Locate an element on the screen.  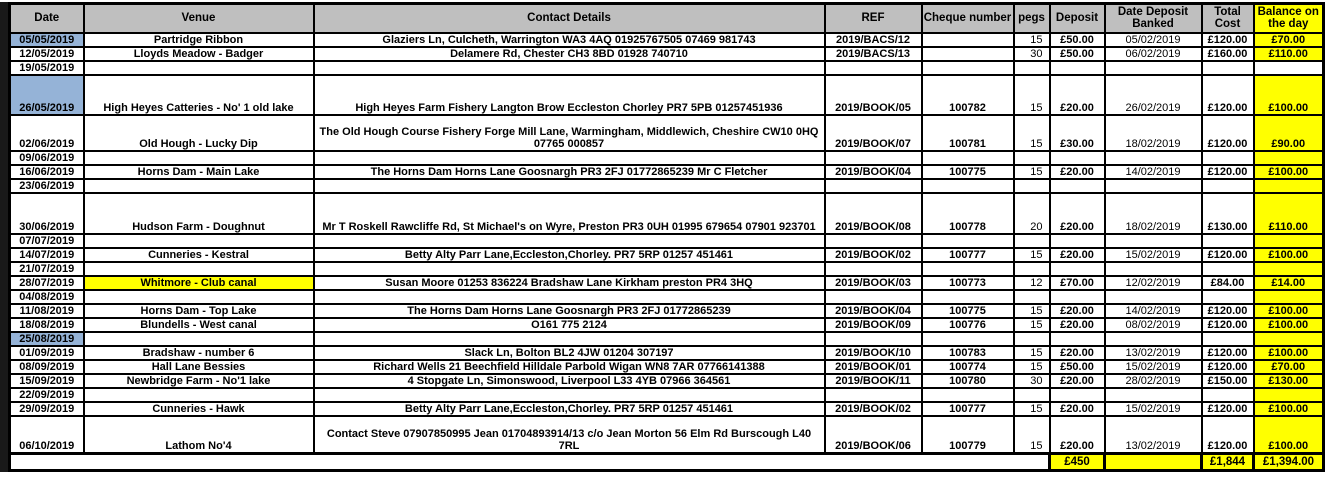
cell-banked: 08/02/2019 is located at coordinates (1153, 324).